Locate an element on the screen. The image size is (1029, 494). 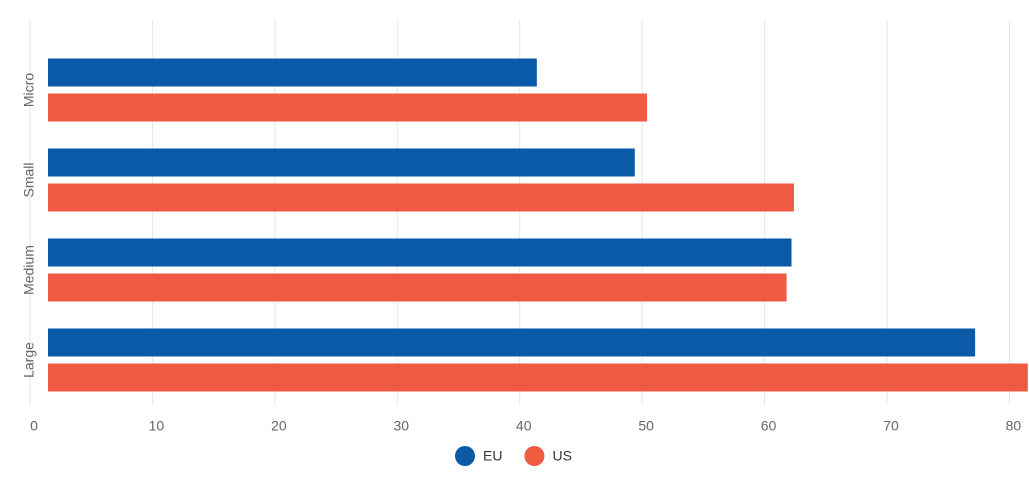
x-tick-label: 30 is located at coordinates (401, 426).